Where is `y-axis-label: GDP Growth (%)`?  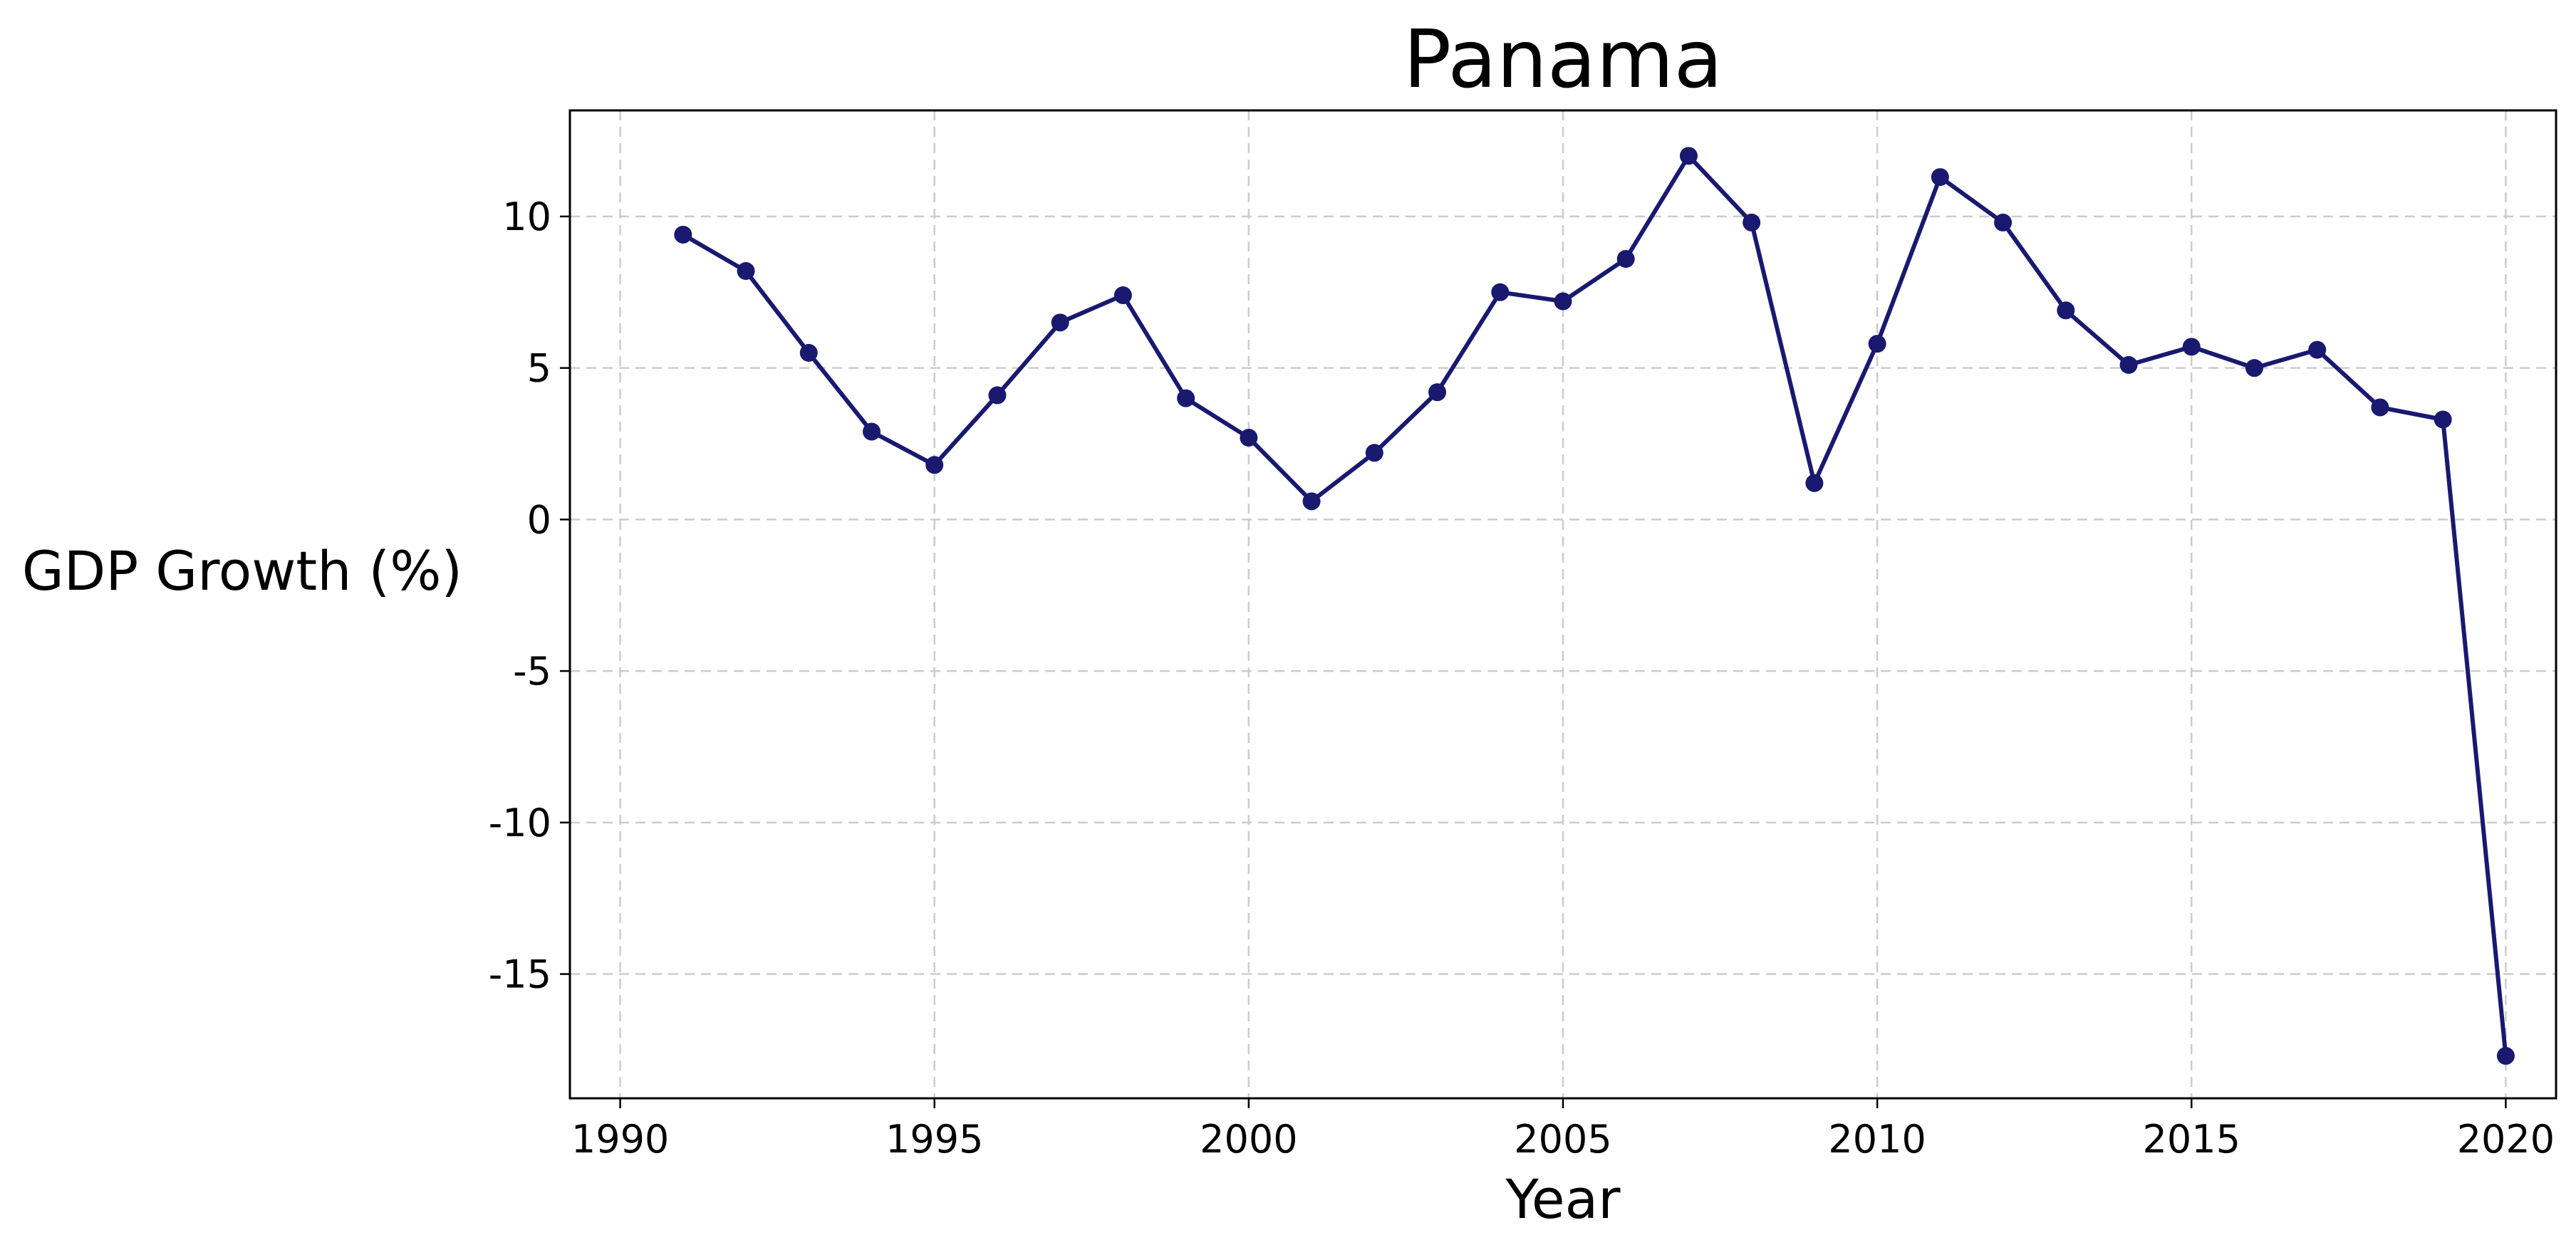 y-axis-label: GDP Growth (%) is located at coordinates (242, 571).